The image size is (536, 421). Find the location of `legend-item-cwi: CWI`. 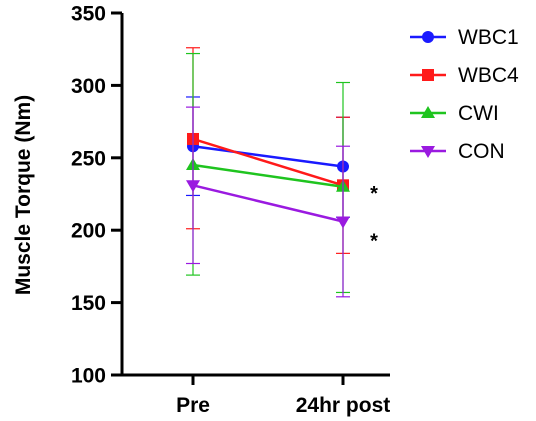

legend-item-cwi: CWI is located at coordinates (454, 113).